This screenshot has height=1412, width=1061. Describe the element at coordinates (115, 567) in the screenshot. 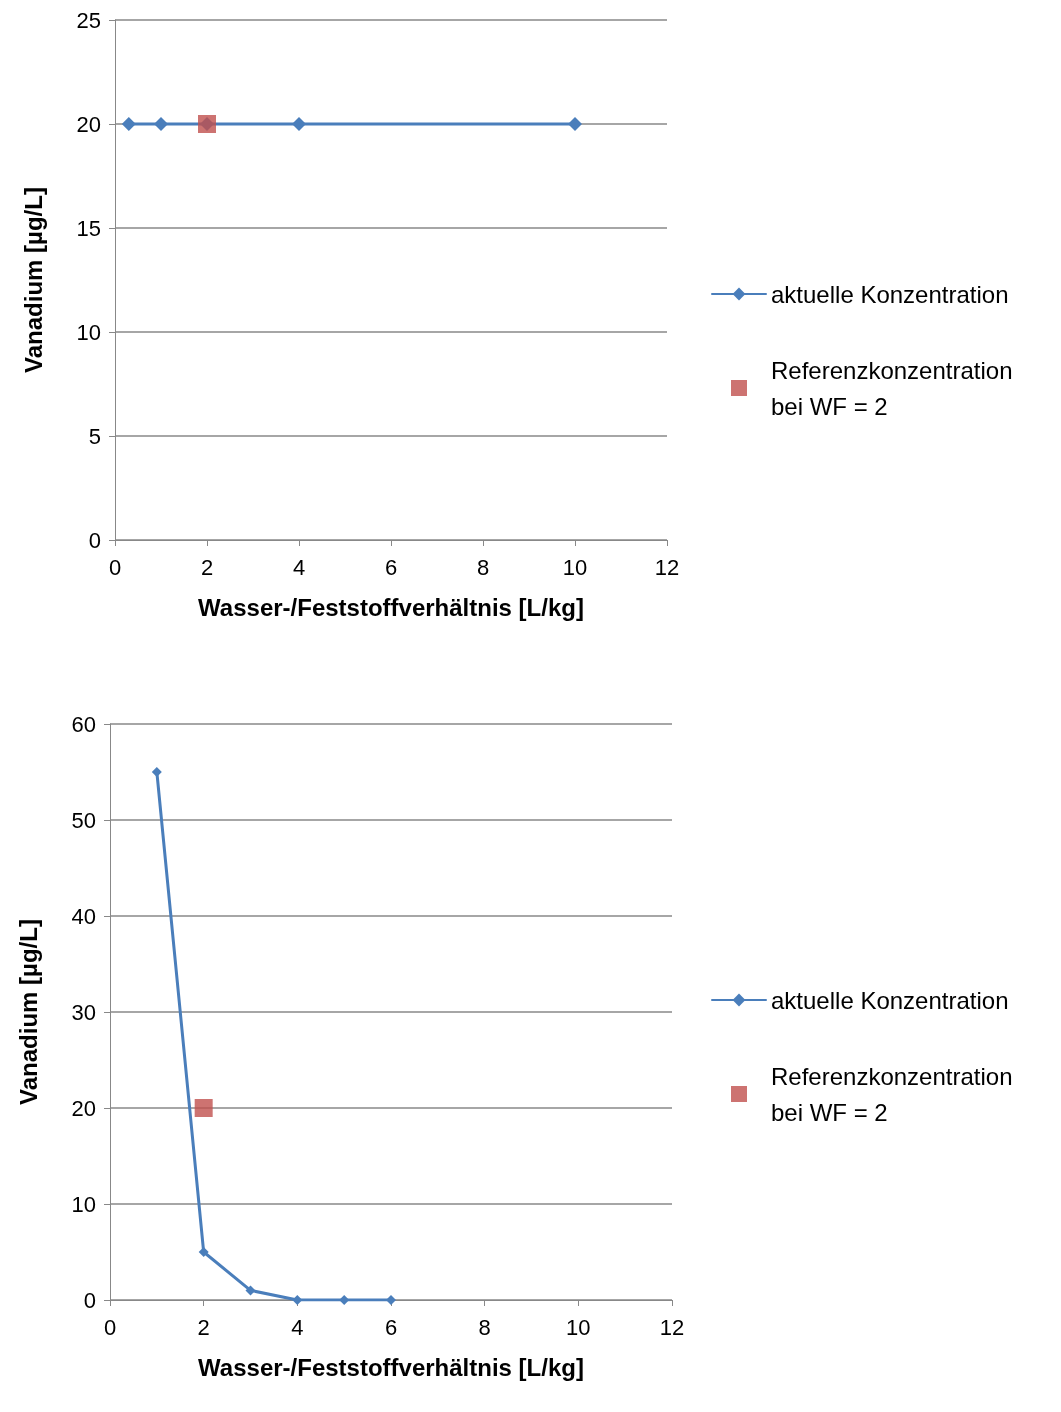

I see `x-tick-label: 0` at that location.